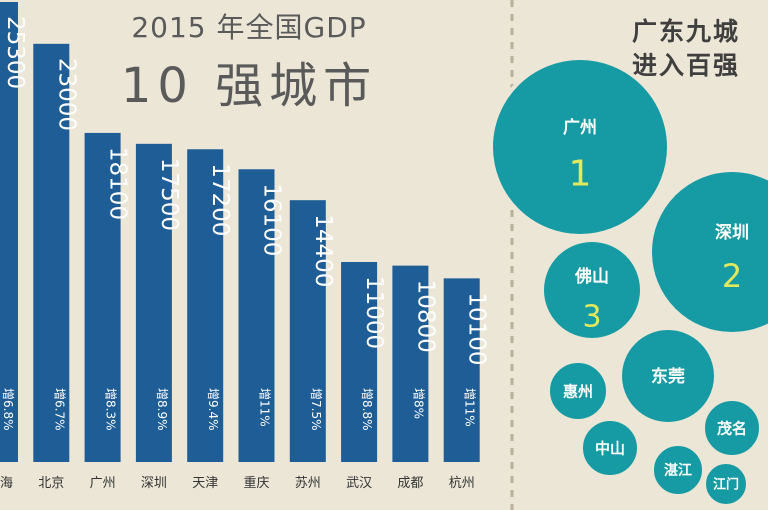 Image resolution: width=768 pixels, height=510 pixels. Describe the element at coordinates (111, 409) in the screenshot. I see `bar-growth-label: 增8.3%` at that location.